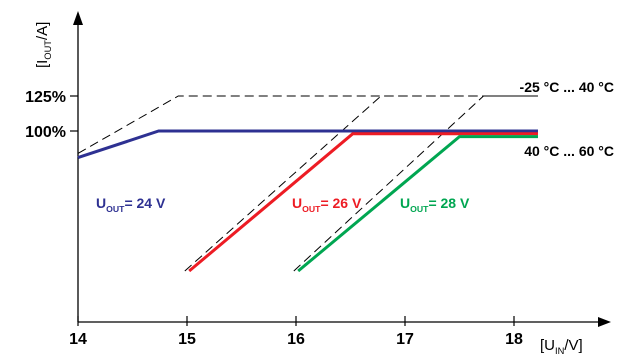 The image size is (626, 360). What do you see at coordinates (45, 132) in the screenshot?
I see `y-tick-label-0: 100%` at bounding box center [45, 132].